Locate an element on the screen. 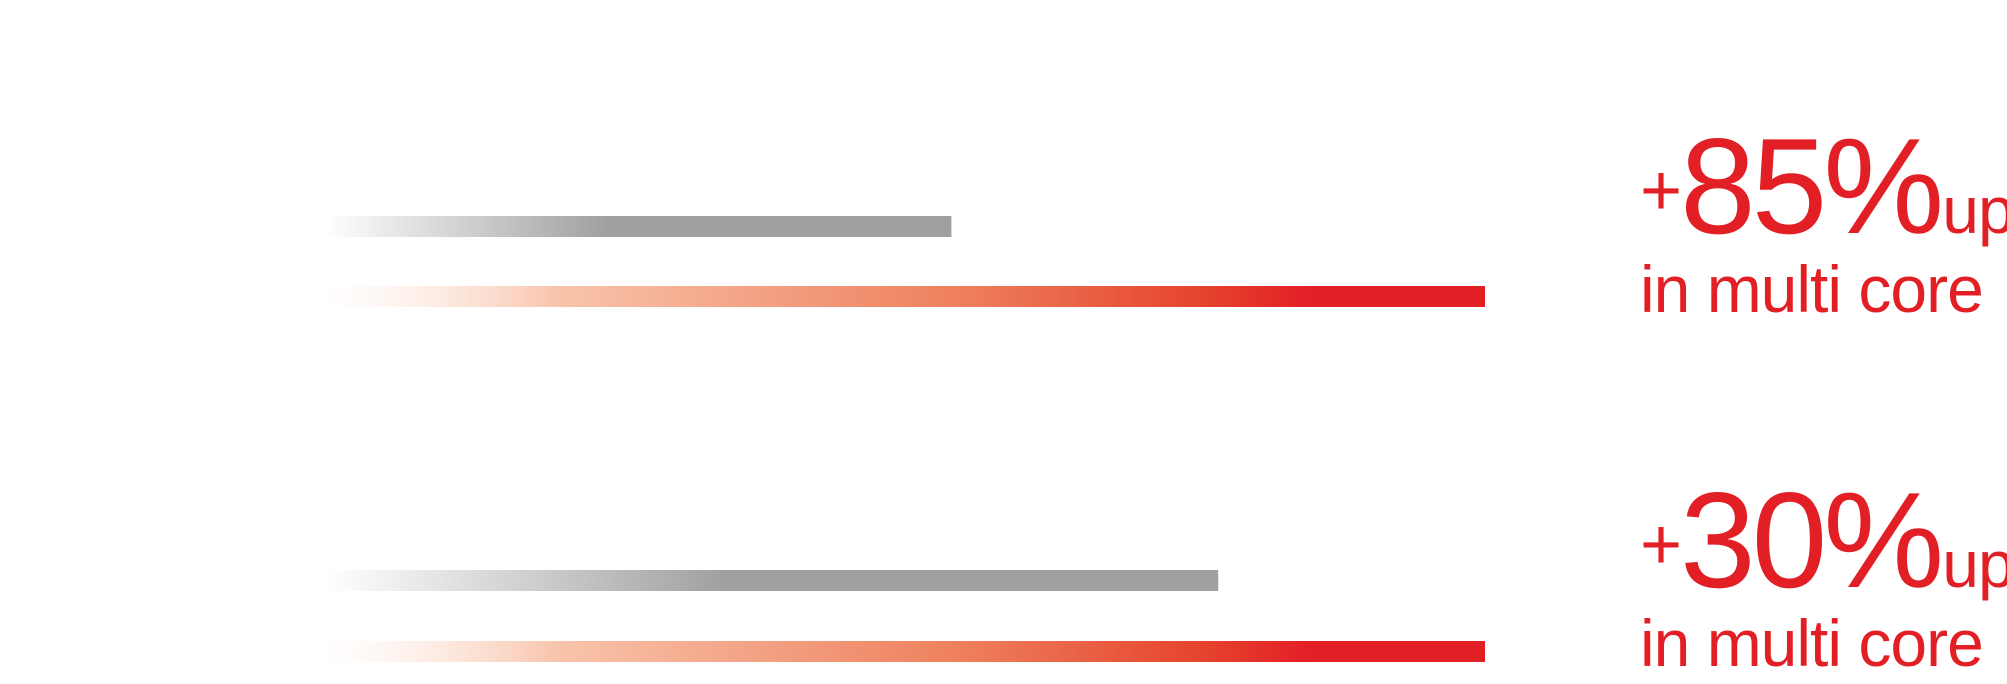  stat-30-up: +30%up in multi core is located at coordinates (1823, 574).